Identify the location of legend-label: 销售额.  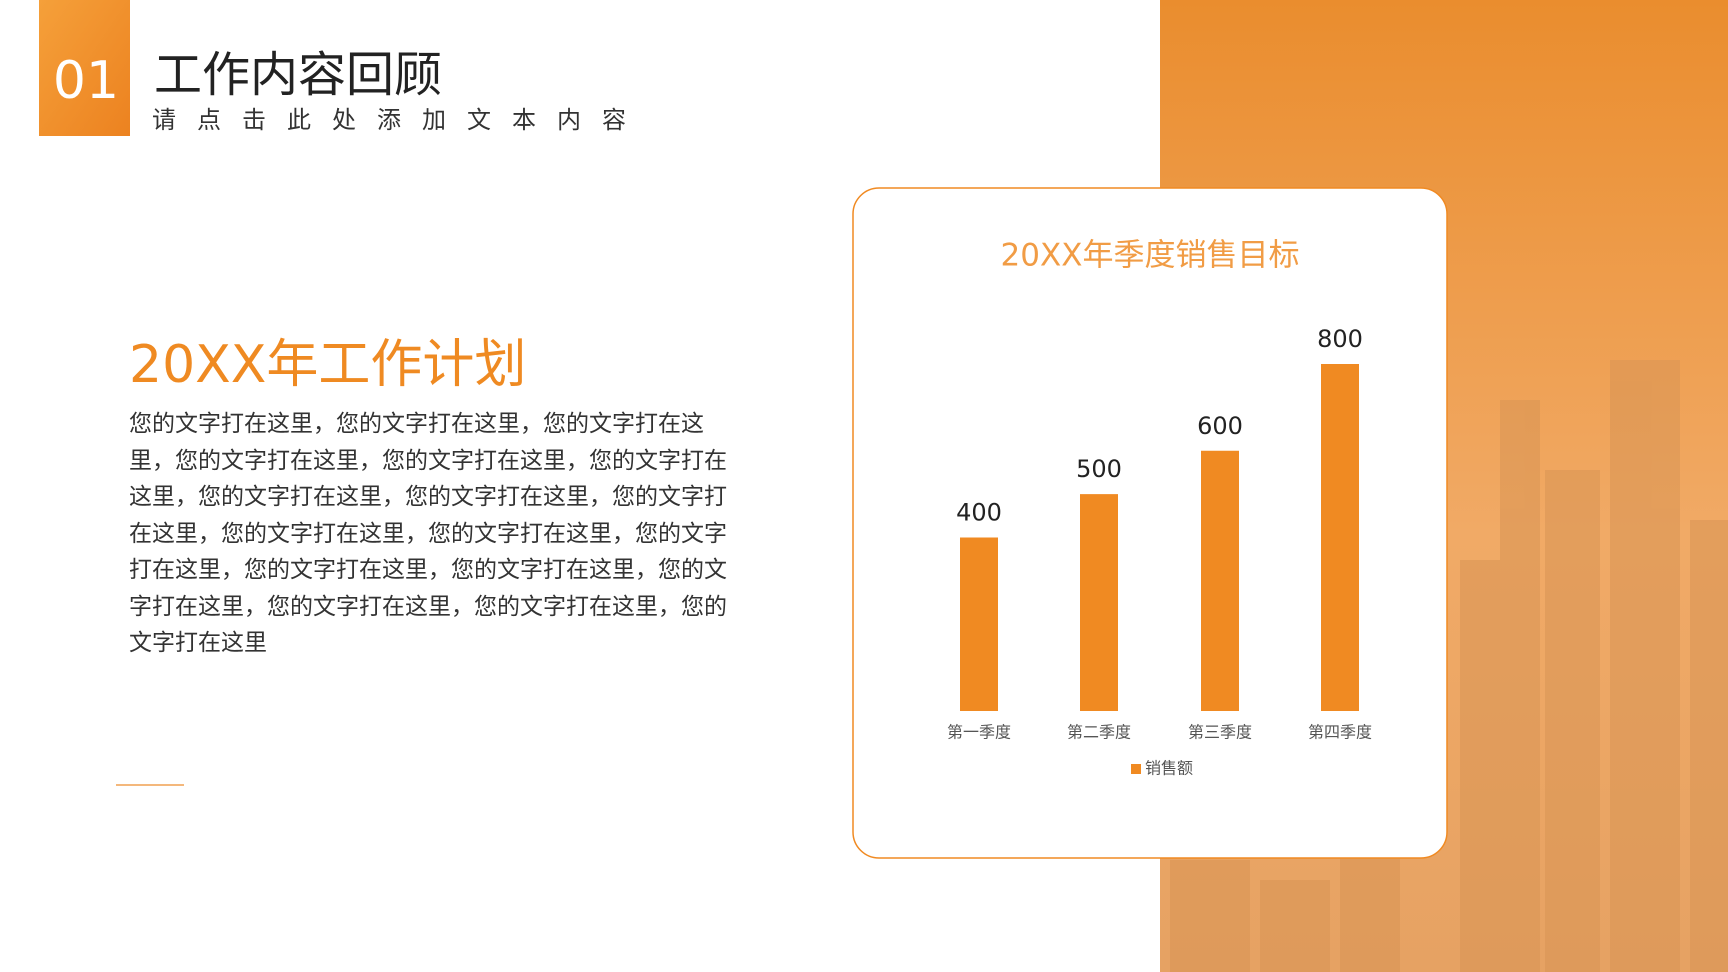
(1169, 768).